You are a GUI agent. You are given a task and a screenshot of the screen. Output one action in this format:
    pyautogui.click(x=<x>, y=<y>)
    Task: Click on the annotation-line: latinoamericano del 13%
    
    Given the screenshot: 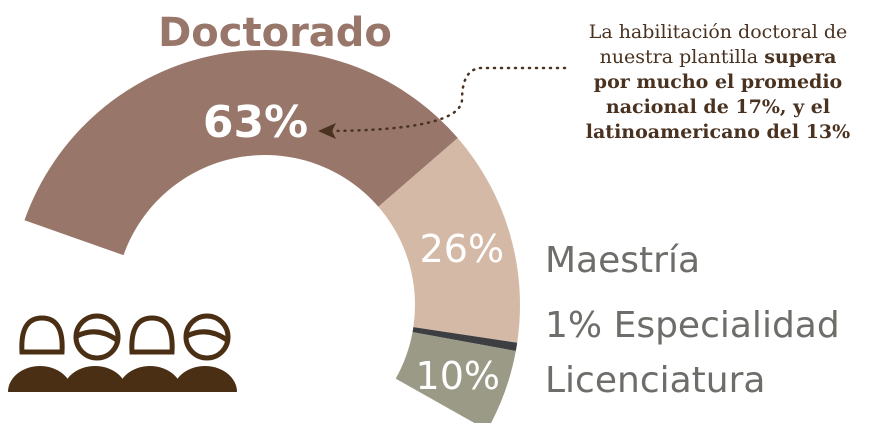 What is the action you would take?
    pyautogui.click(x=718, y=132)
    